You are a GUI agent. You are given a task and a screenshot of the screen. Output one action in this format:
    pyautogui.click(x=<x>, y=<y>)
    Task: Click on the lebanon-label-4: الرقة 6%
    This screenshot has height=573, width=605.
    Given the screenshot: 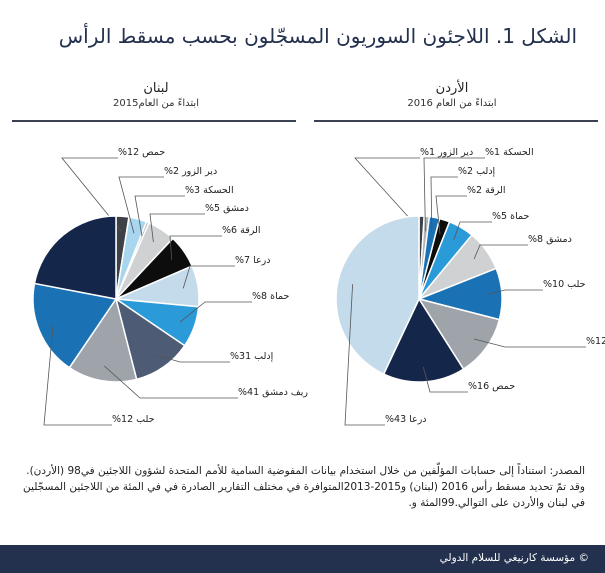 What is the action you would take?
    pyautogui.click(x=241, y=230)
    